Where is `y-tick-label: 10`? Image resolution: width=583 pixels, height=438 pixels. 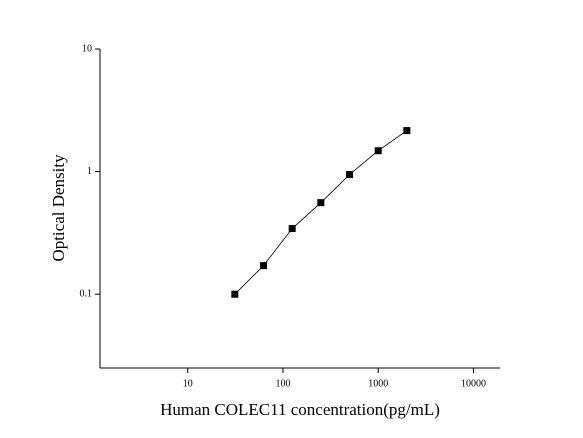
y-tick-label: 10 is located at coordinates (87, 48).